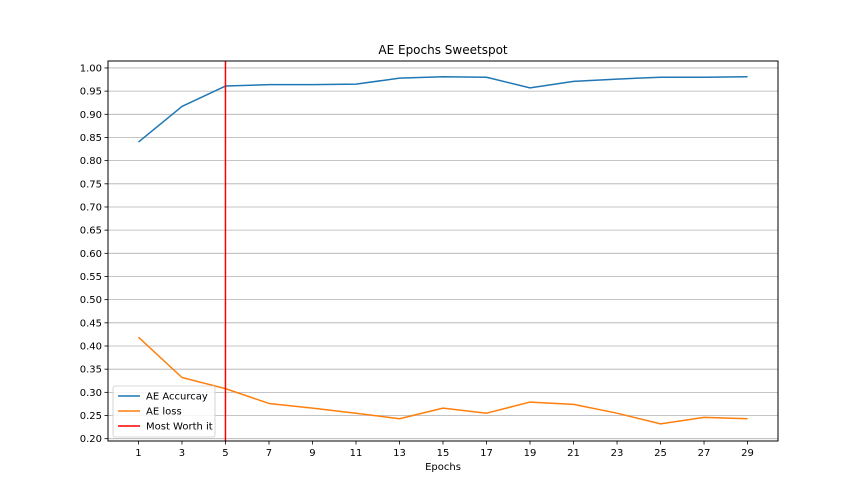 This screenshot has width=864, height=504. What do you see at coordinates (91, 207) in the screenshot?
I see `y-tick-label: 0.70` at bounding box center [91, 207].